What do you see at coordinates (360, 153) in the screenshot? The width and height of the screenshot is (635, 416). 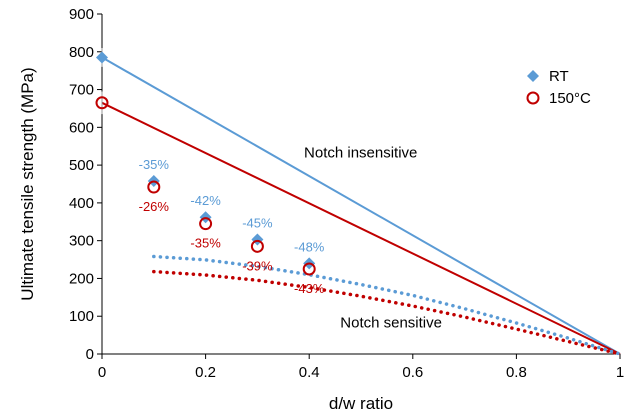 I see `region-annotation: Notch insensitive` at bounding box center [360, 153].